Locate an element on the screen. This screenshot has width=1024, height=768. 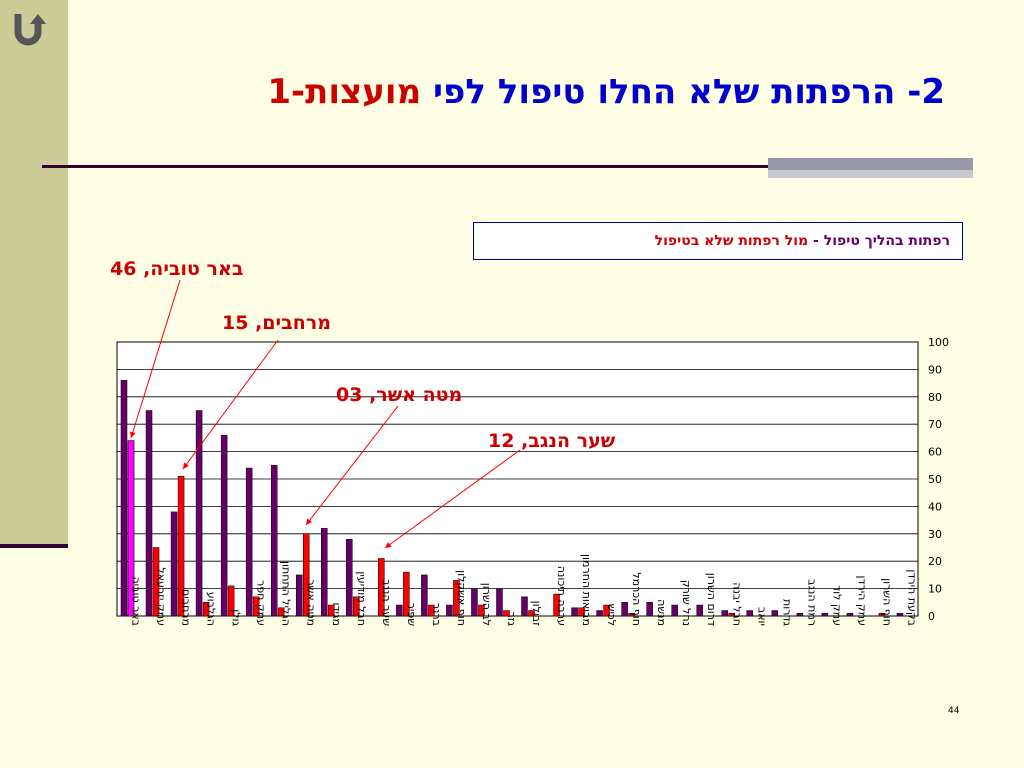
x-tick-label: חוף הכרמל is located at coordinates (636, 599).